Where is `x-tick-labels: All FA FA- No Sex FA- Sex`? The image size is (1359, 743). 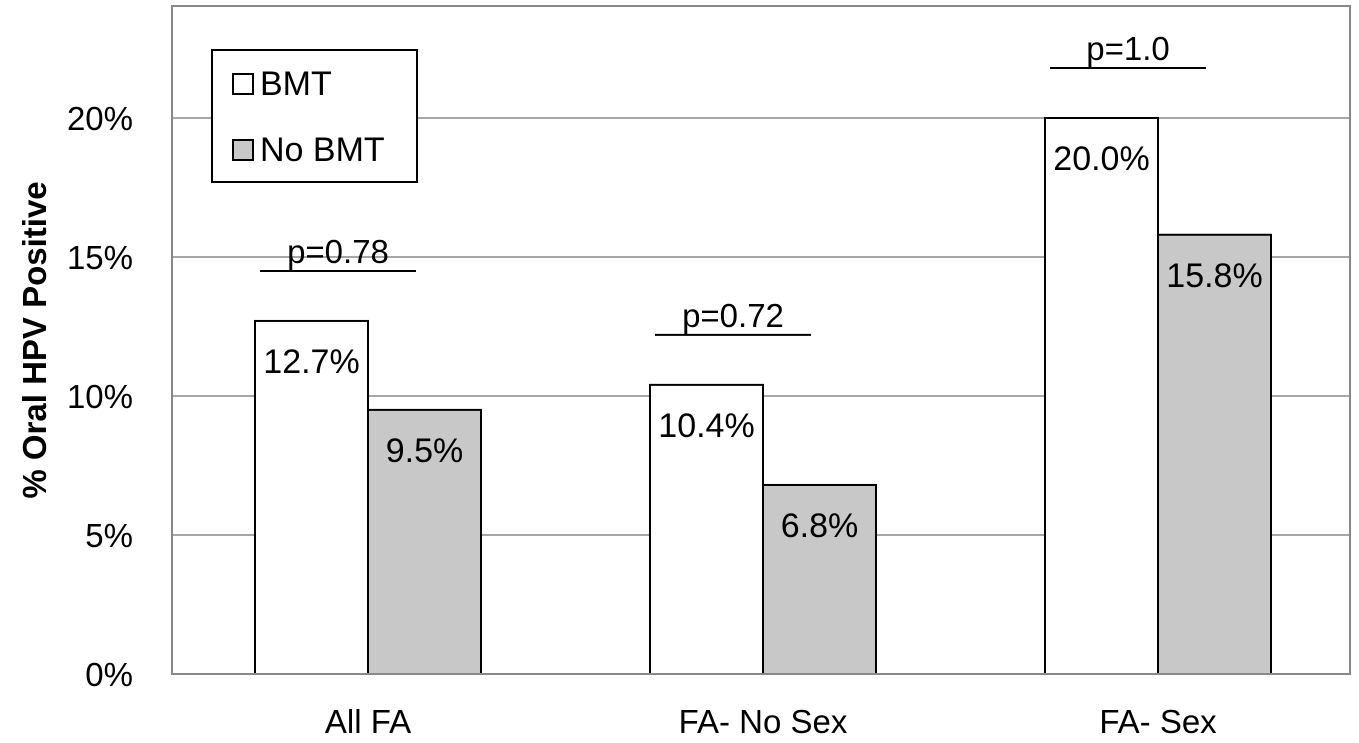
x-tick-labels: All FA FA- No Sex FA- Sex is located at coordinates (771, 721).